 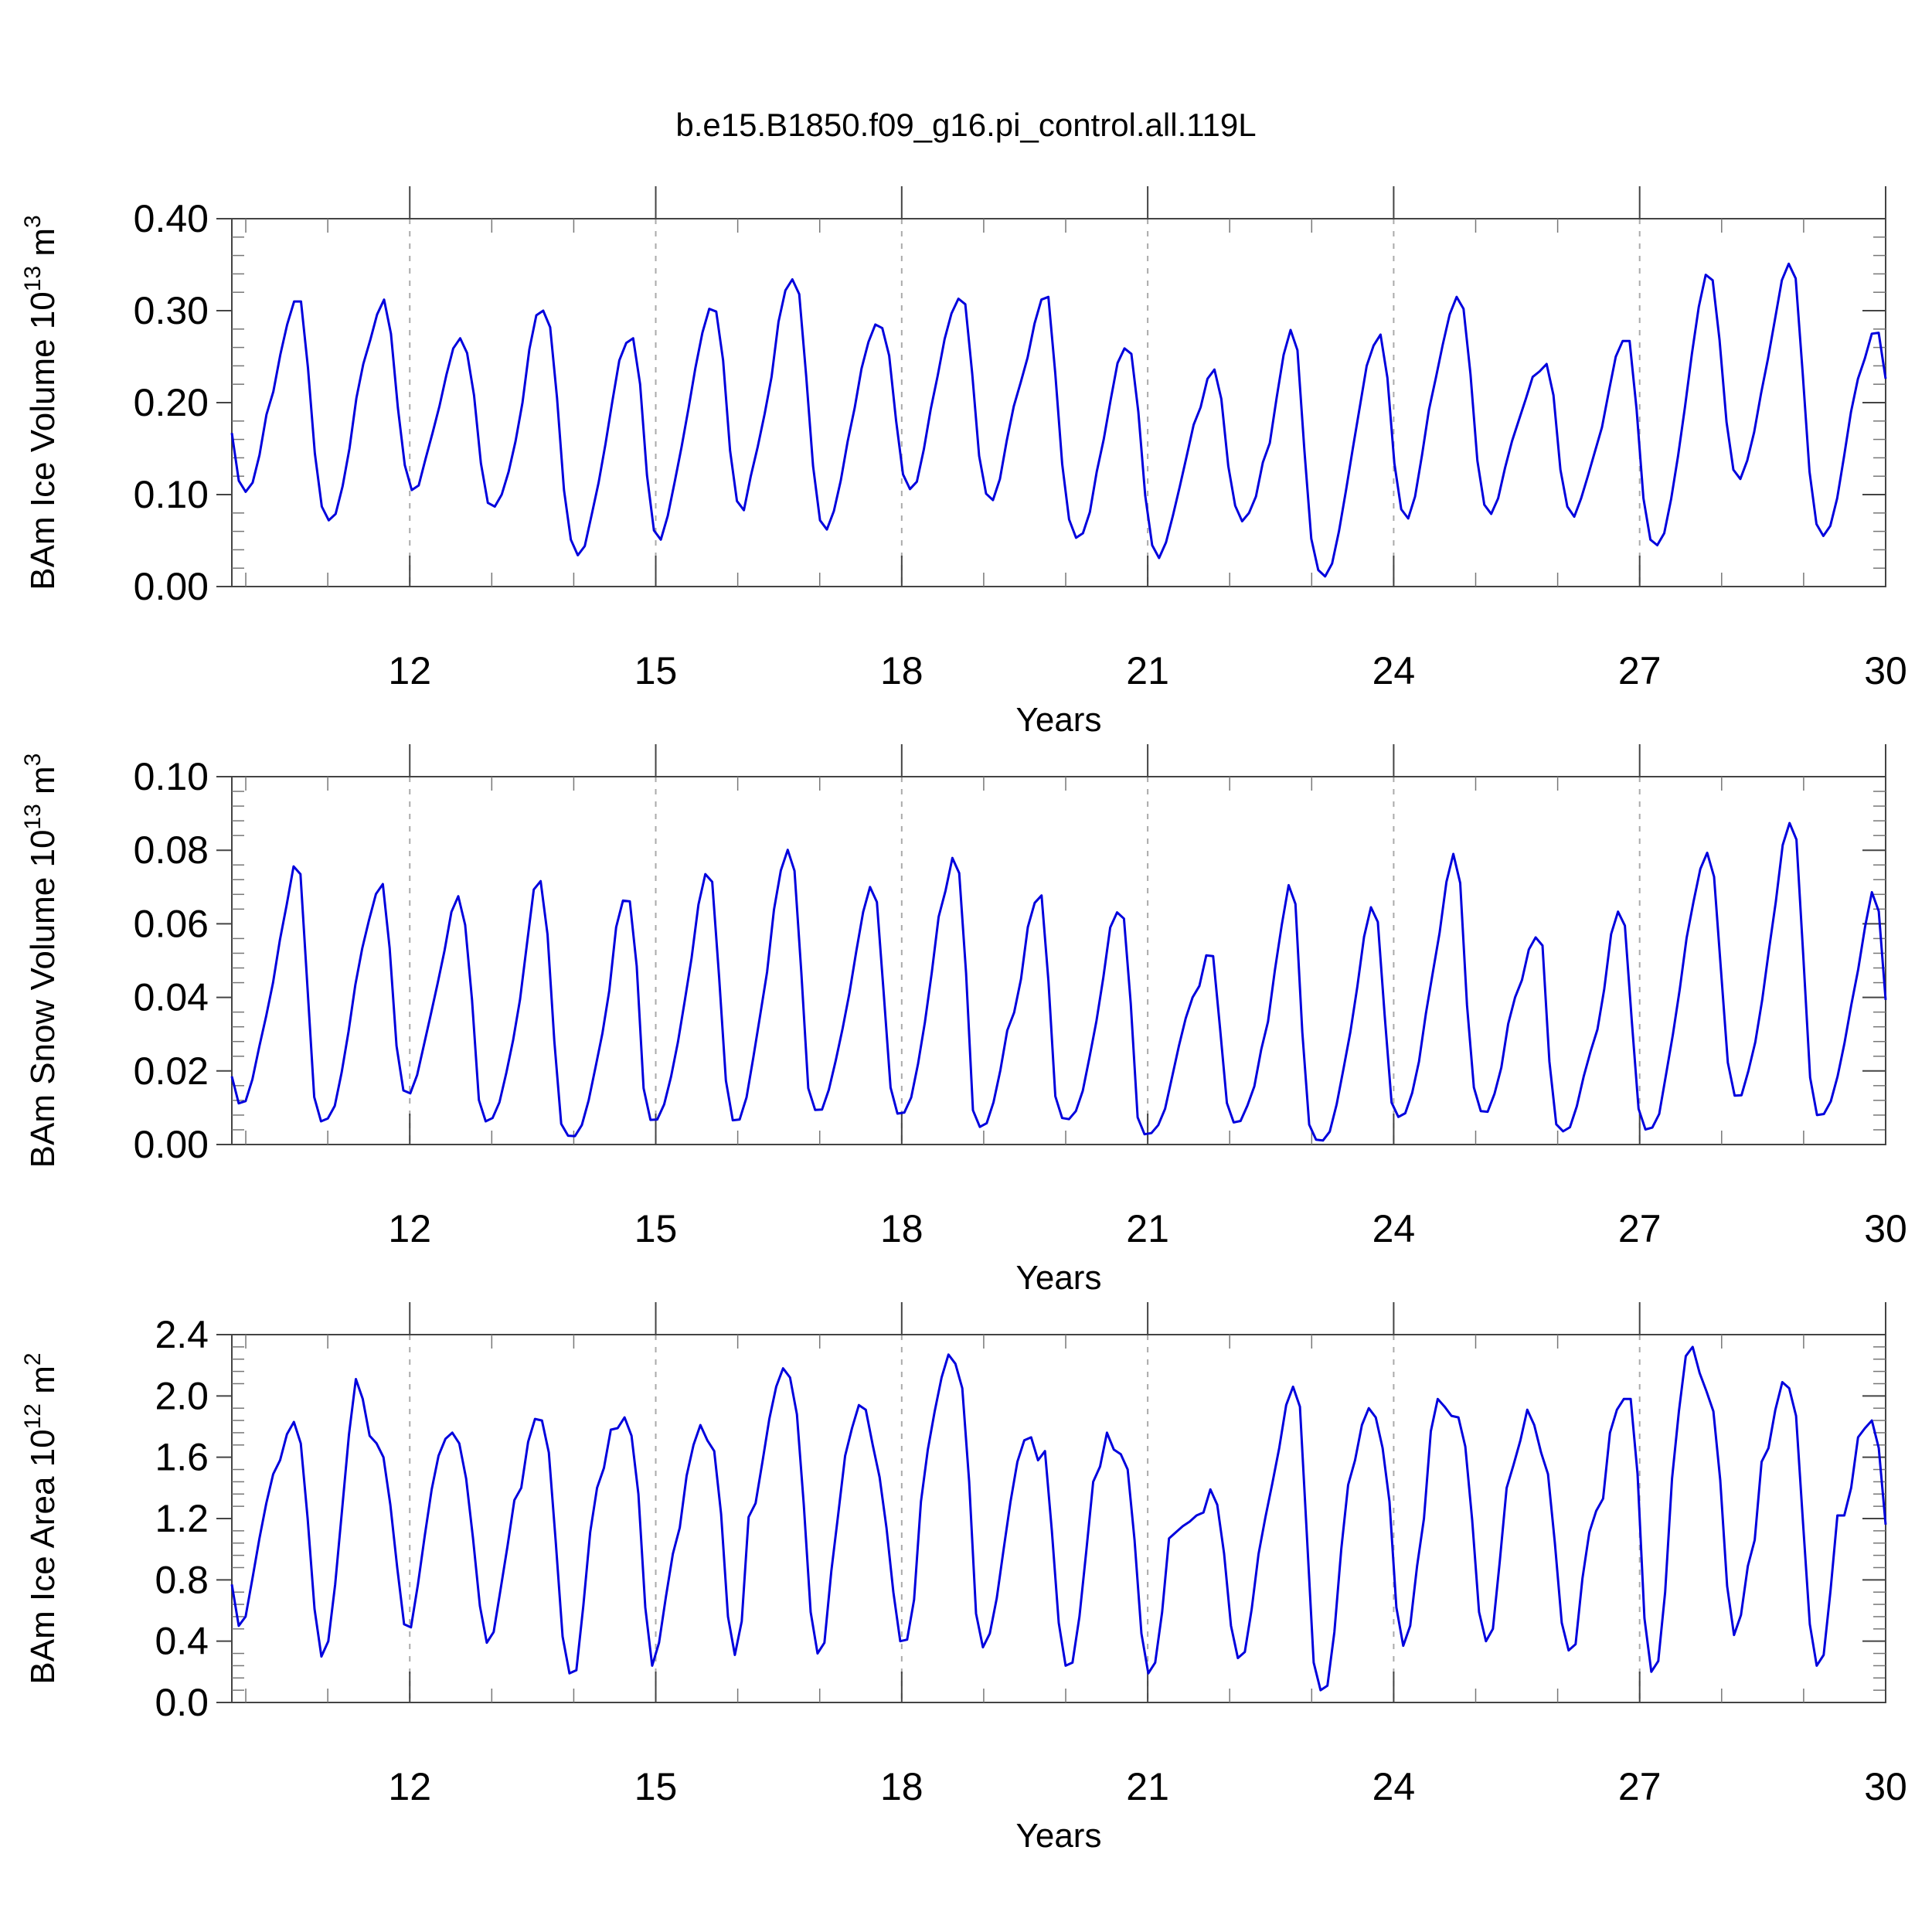 I want to click on y-tick-label: 1.6, so click(x=182, y=1458).